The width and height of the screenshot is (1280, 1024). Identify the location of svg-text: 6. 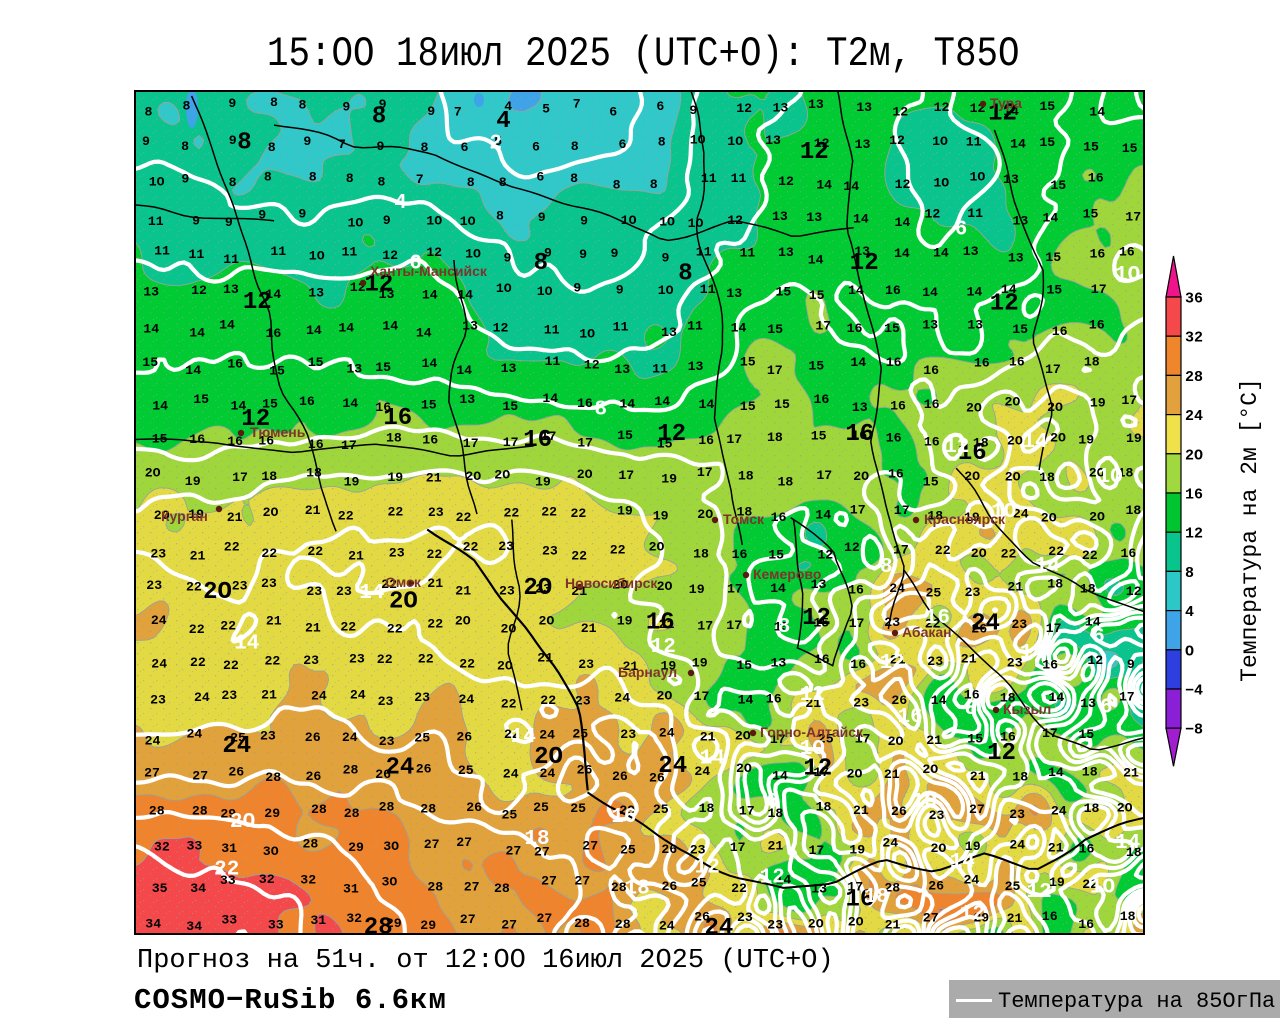
(1098, 637).